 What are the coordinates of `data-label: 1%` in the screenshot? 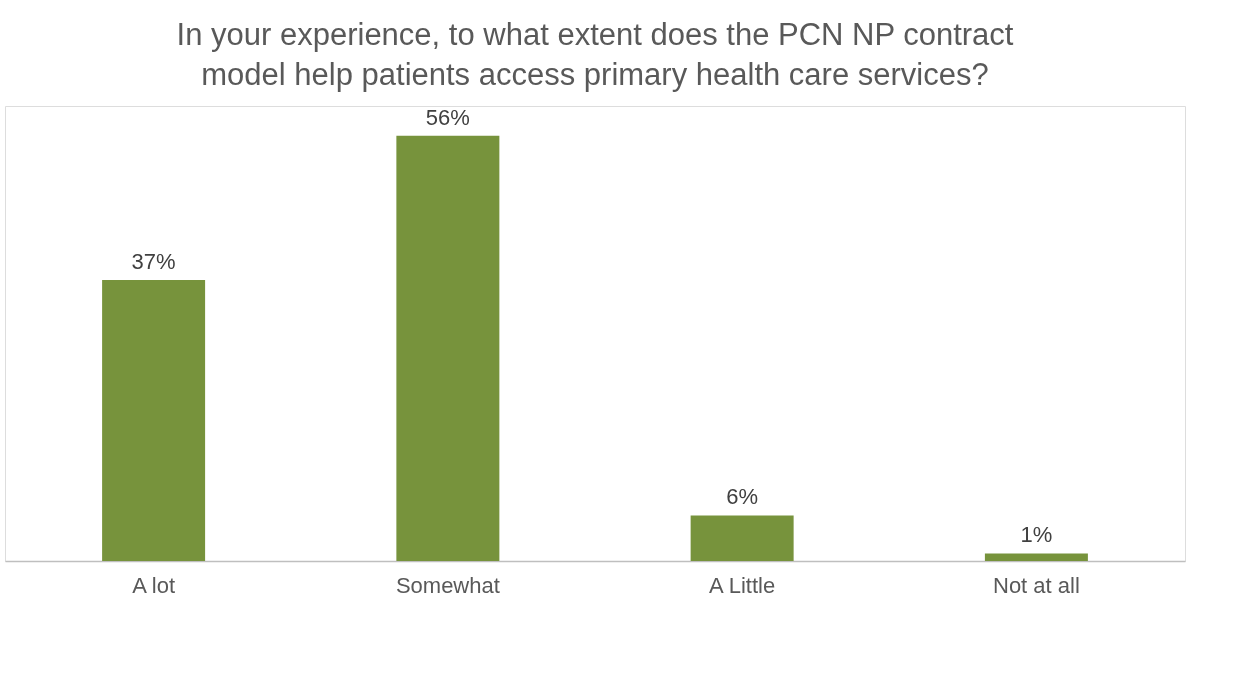 It's located at (1036, 535).